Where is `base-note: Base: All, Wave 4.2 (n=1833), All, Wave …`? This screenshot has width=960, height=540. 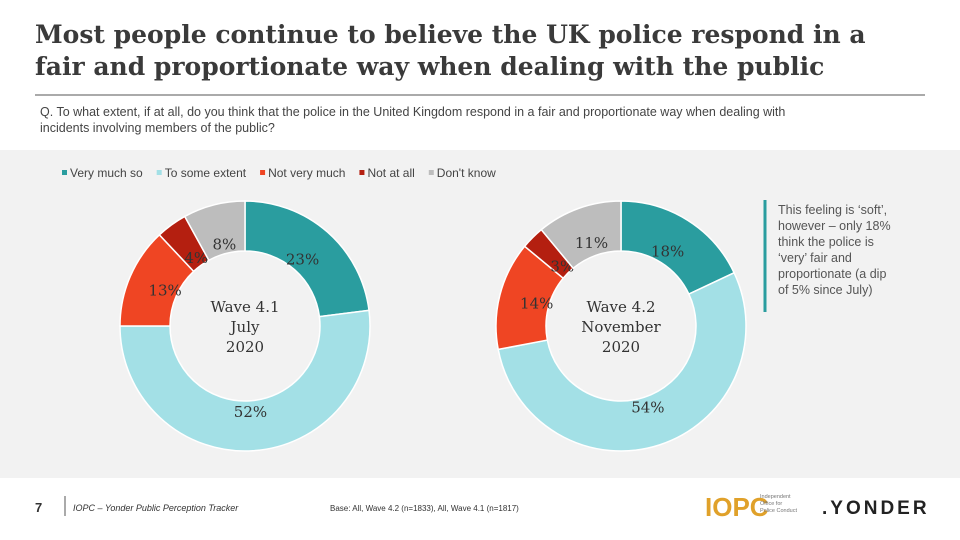
base-note: Base: All, Wave 4.2 (n=1833), All, Wave … is located at coordinates (424, 508).